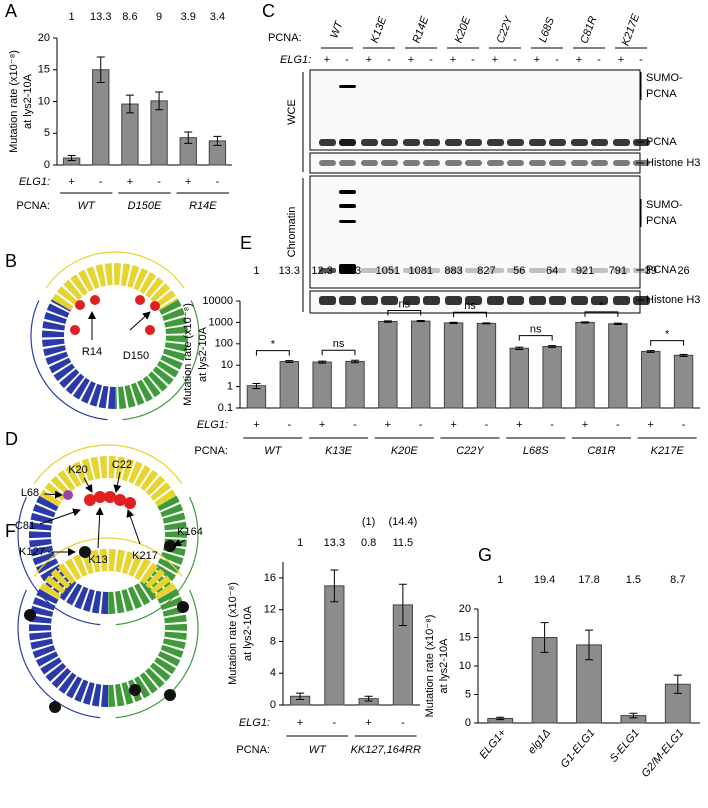  What do you see at coordinates (225, 408) in the screenshot?
I see `y-tick-label: 0.1` at bounding box center [225, 408].